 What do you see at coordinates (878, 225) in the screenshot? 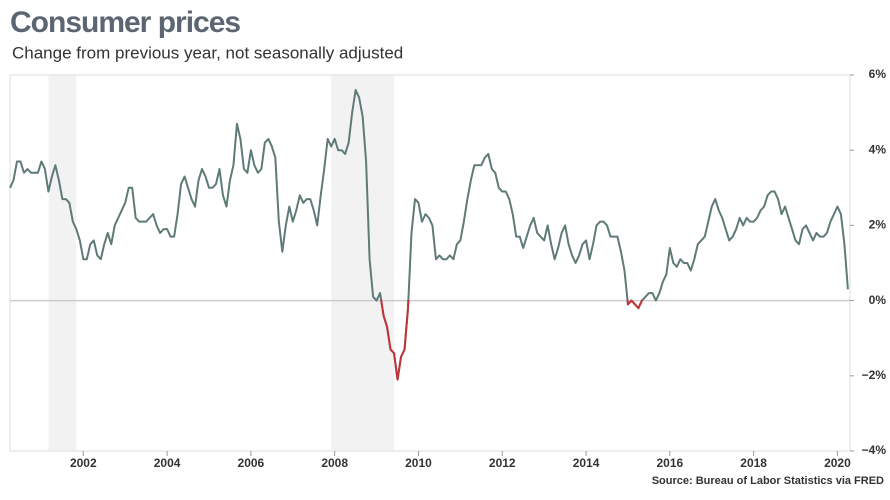
I see `y-tick-label: 2%` at bounding box center [878, 225].